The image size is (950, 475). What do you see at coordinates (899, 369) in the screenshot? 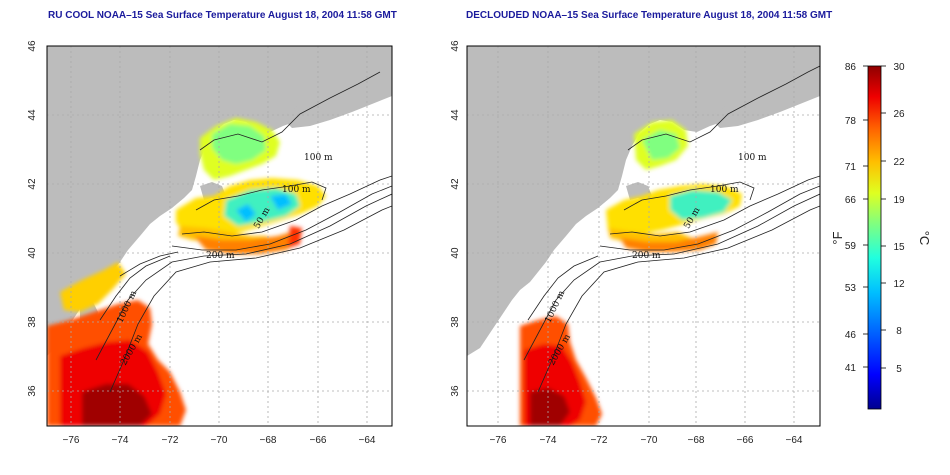
I see `c-tick: 5` at bounding box center [899, 369].